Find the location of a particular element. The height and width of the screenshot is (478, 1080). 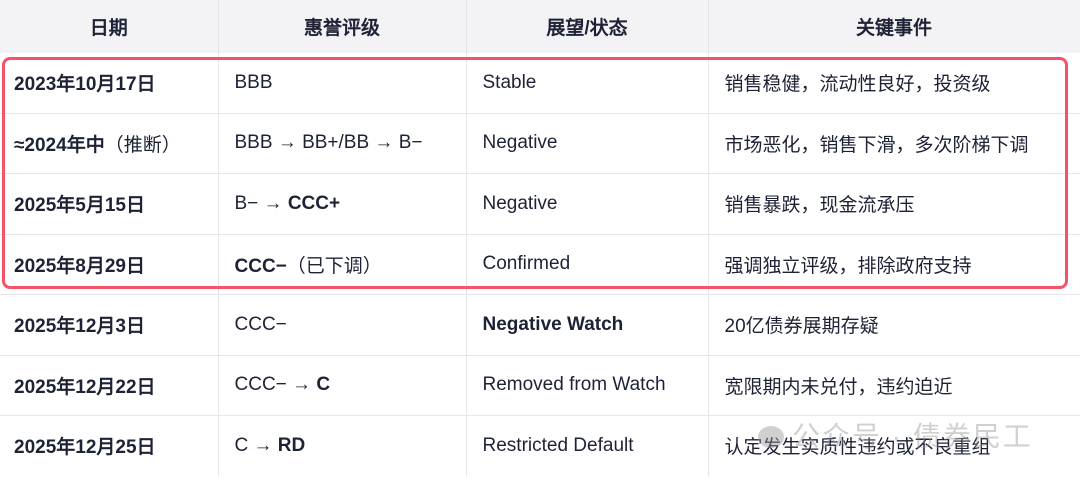

cell-event: 宽限期内未兑付，违约迫近 is located at coordinates (894, 385).